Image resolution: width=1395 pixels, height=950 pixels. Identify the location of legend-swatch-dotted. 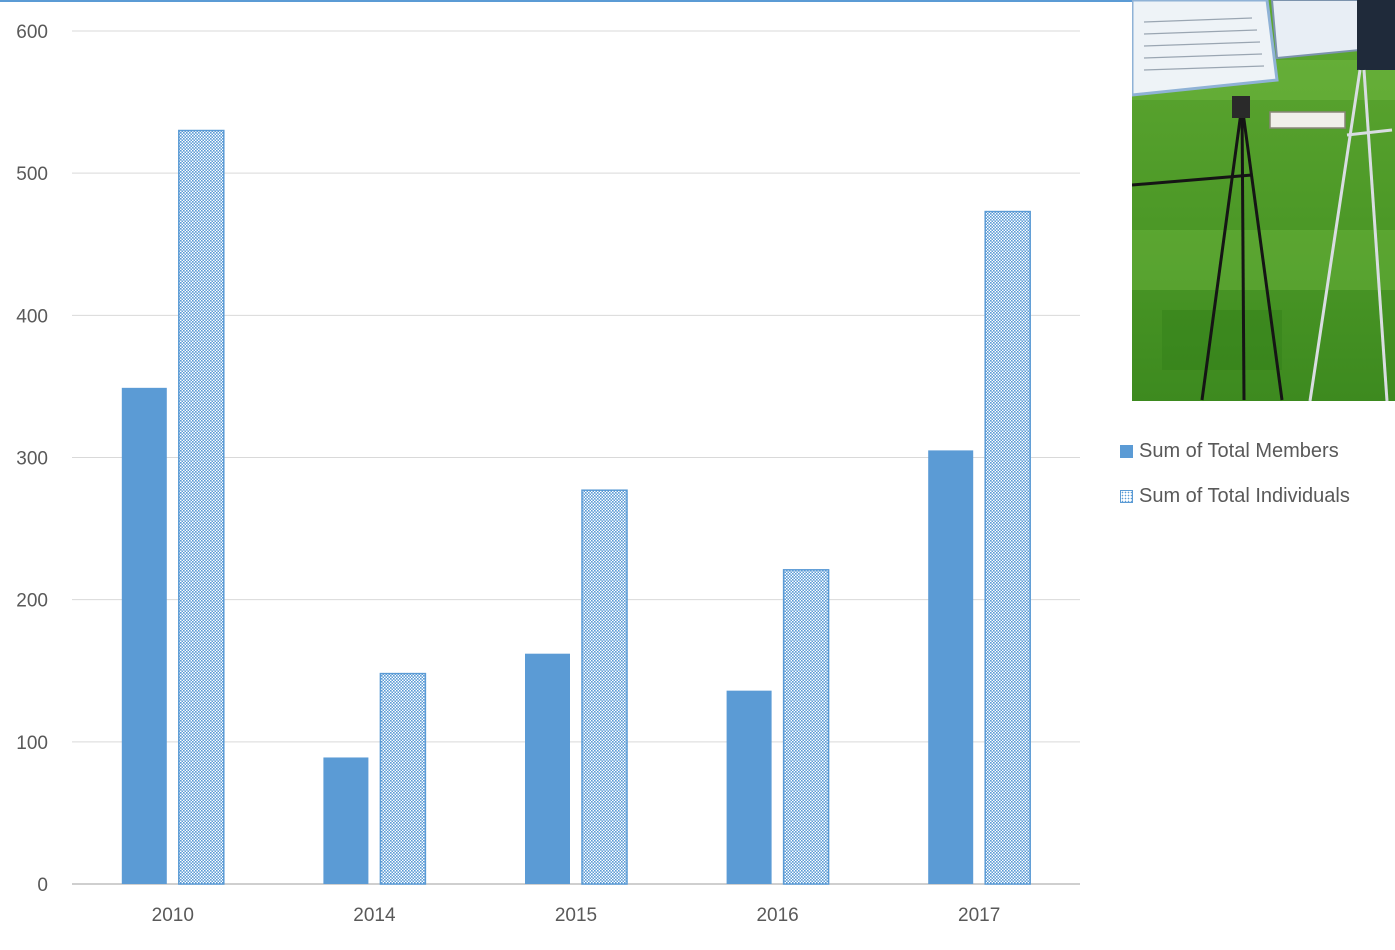
(1126, 496).